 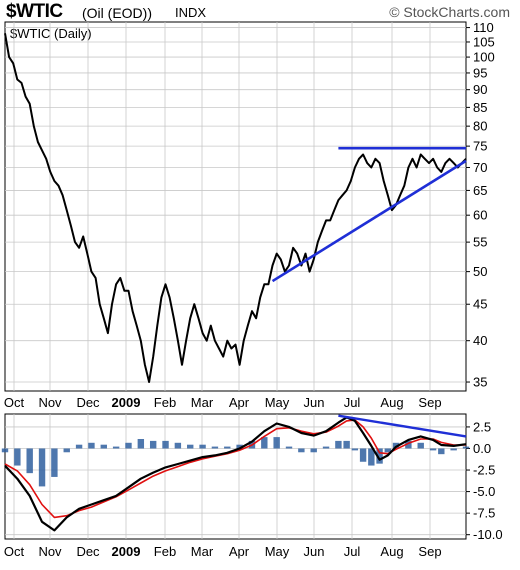 I want to click on price-tick-label: 65, so click(x=480, y=190).